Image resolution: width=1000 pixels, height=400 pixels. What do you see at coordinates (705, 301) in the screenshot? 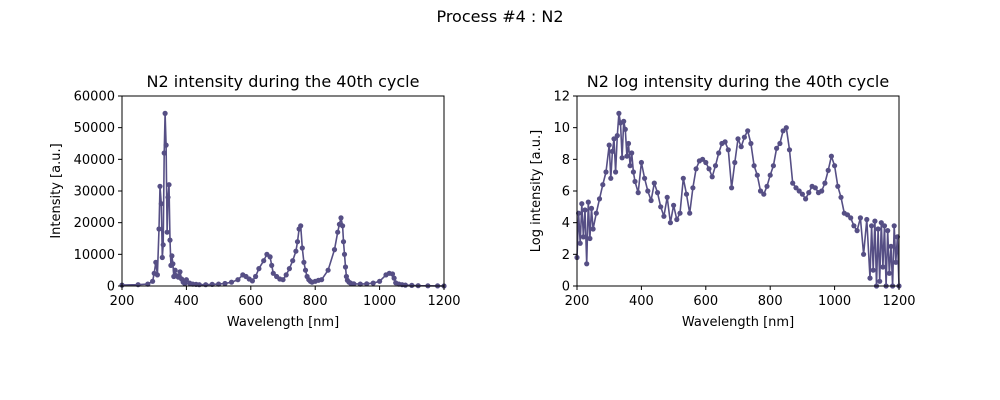
I see `log-intensity-x-tick-label: 600` at bounding box center [705, 301].